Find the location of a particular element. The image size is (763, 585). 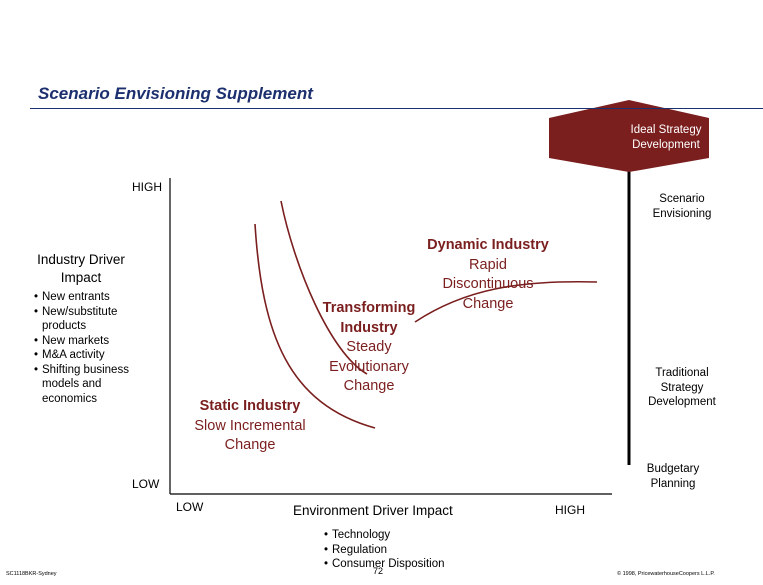

static-industry-region: Static Industry Slow Incremental Change is located at coordinates (250, 426).